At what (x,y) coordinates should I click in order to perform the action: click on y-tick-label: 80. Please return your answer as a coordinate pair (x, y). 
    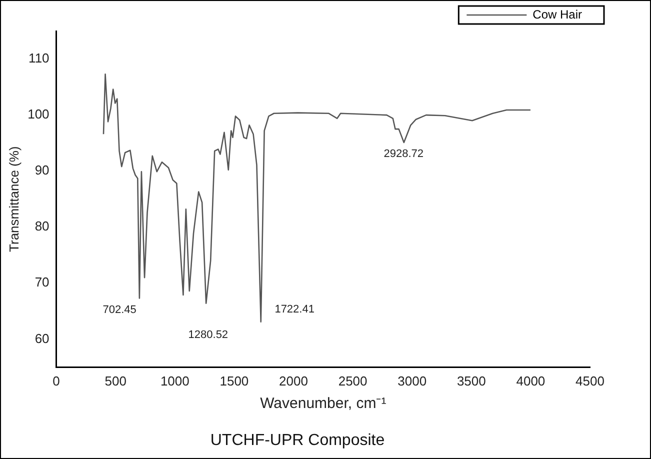
    Looking at the image, I should click on (42, 226).